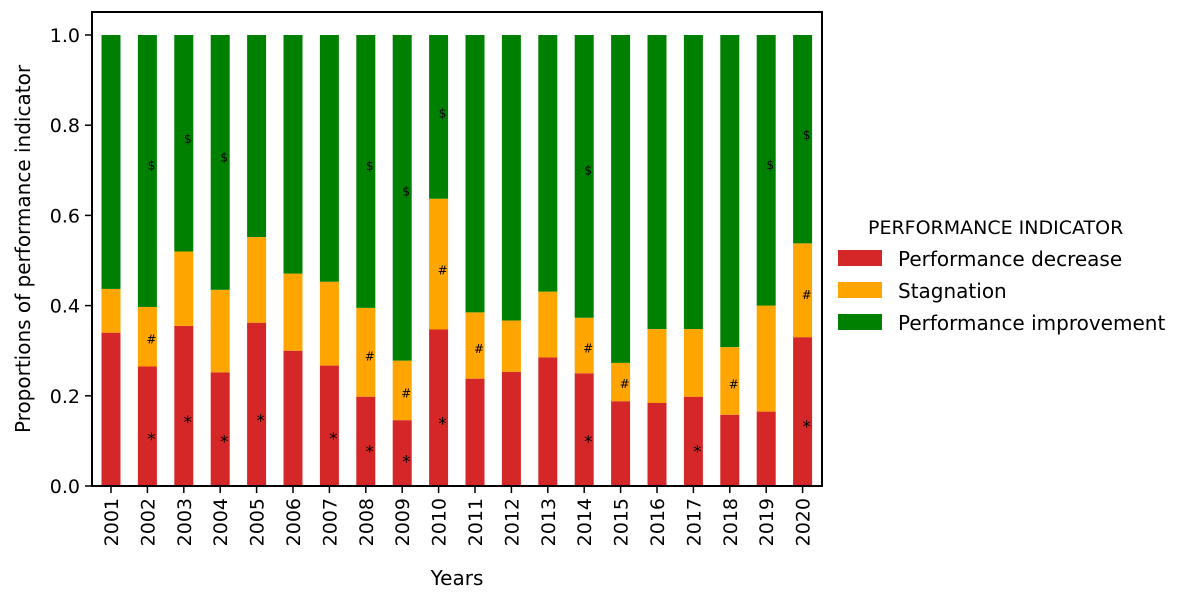  I want to click on bar-stagnation-2001, so click(111, 310).